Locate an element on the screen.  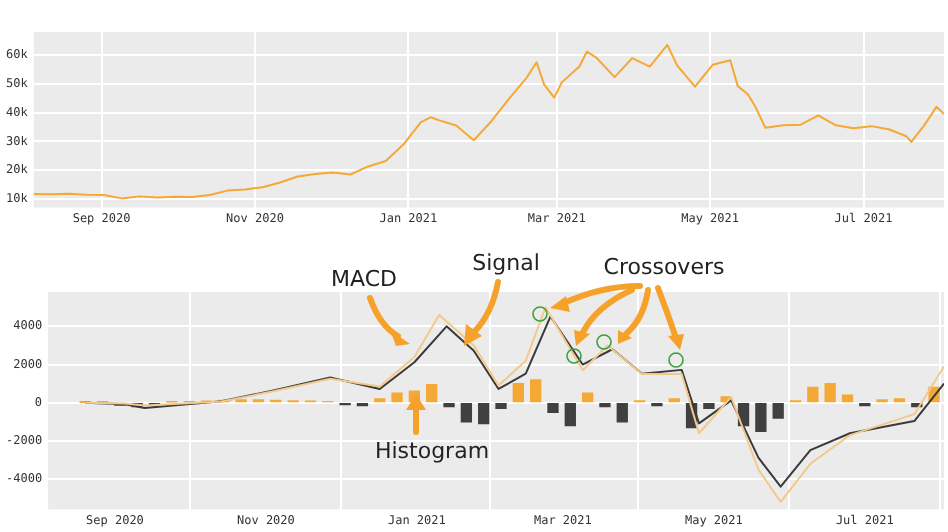
text: MACD is located at coordinates (364, 278).